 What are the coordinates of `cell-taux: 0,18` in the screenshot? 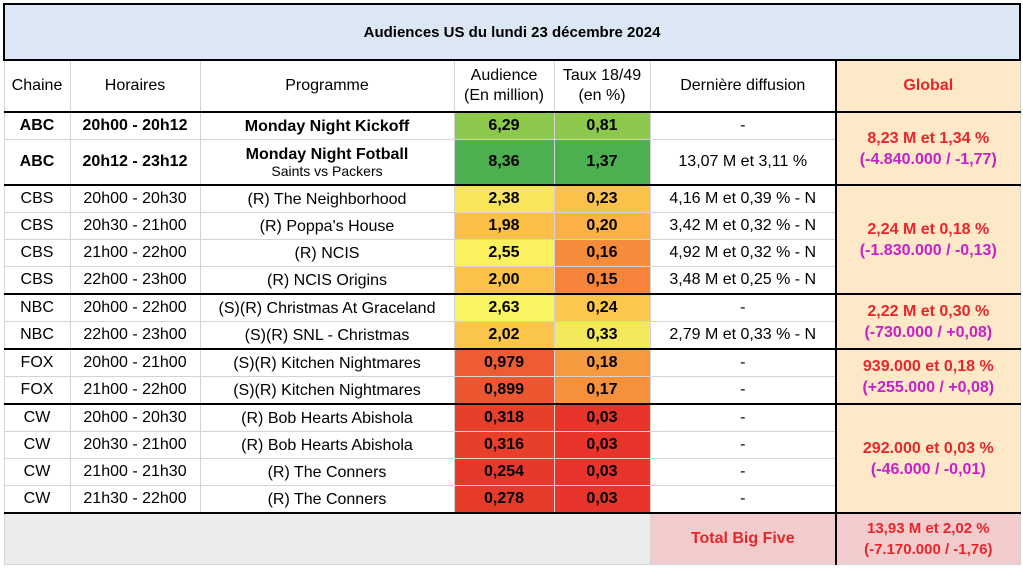 It's located at (602, 362).